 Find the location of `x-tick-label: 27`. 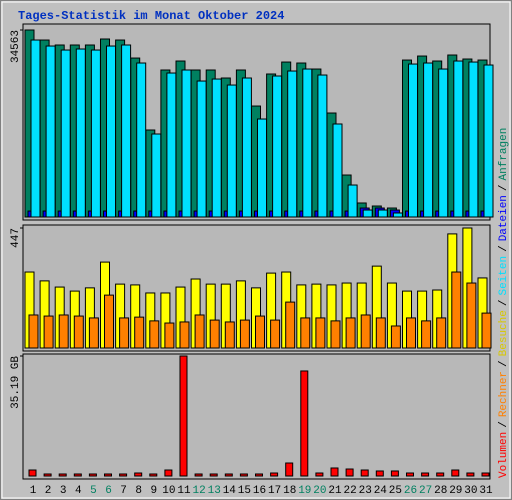

x-tick-label: 27 is located at coordinates (425, 491).